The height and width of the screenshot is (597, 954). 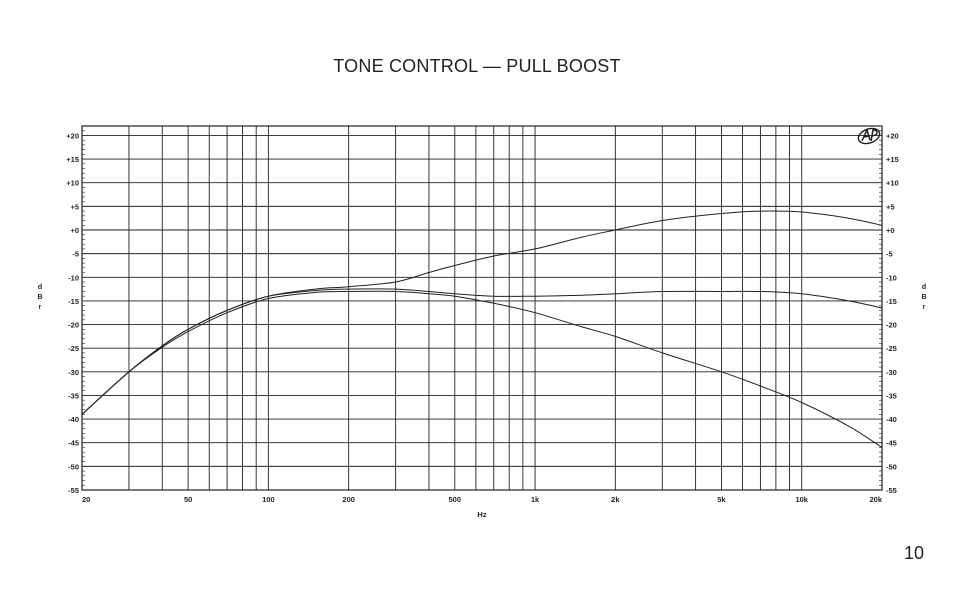 I want to click on x-tick-label: 20, so click(x=86, y=499).